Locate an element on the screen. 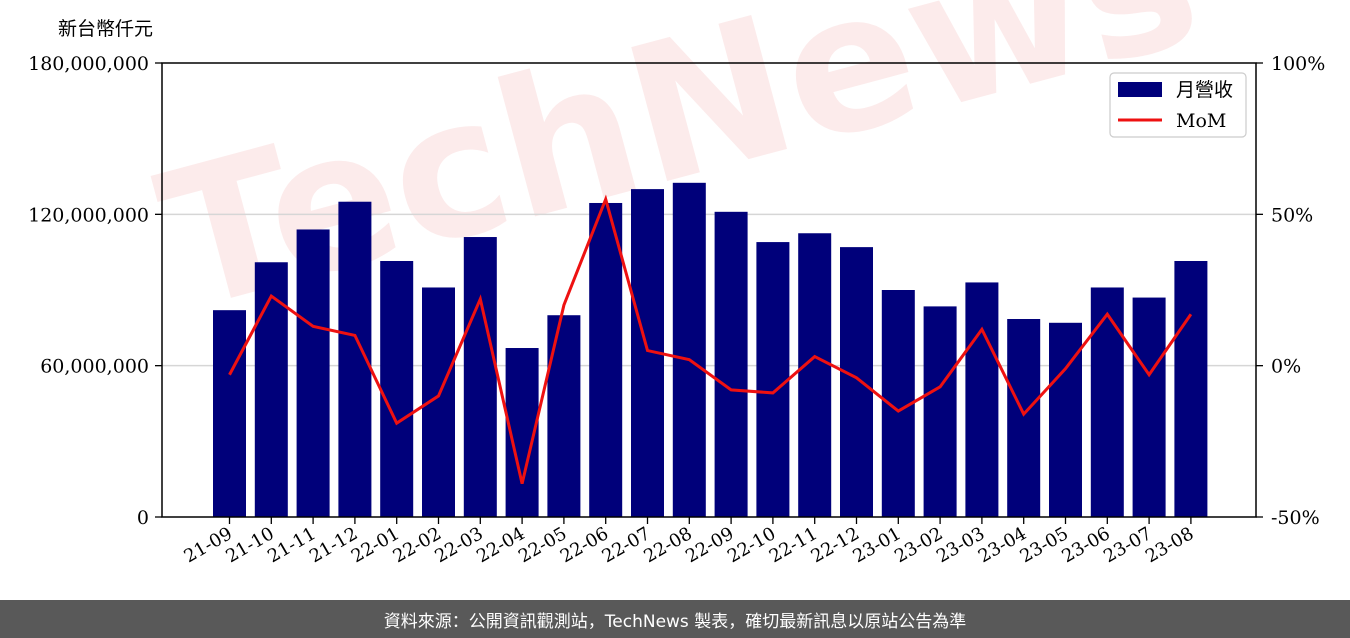 This screenshot has width=1350, height=638. legend-label-revenue: 月營收 is located at coordinates (1204, 90).